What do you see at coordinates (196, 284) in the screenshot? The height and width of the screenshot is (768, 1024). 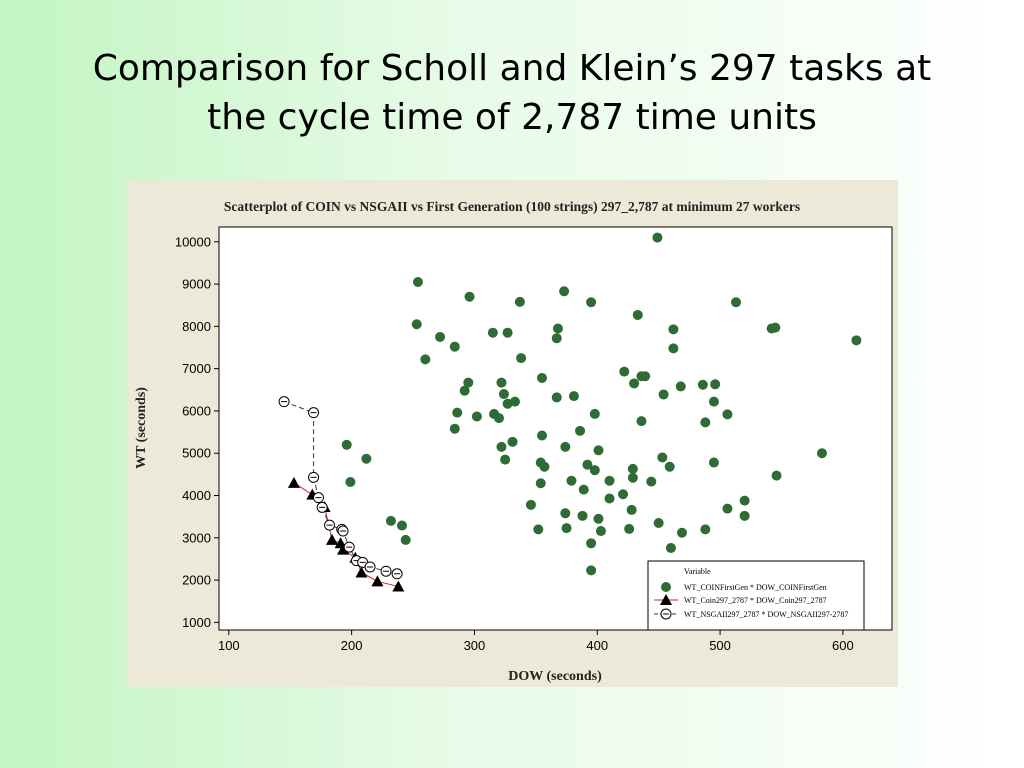 I see `y-tick-label: 9000` at bounding box center [196, 284].